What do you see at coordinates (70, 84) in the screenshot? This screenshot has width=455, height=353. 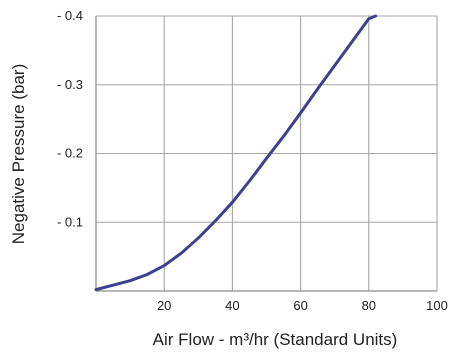 I see `y-tick-label: - 0.3` at bounding box center [70, 84].